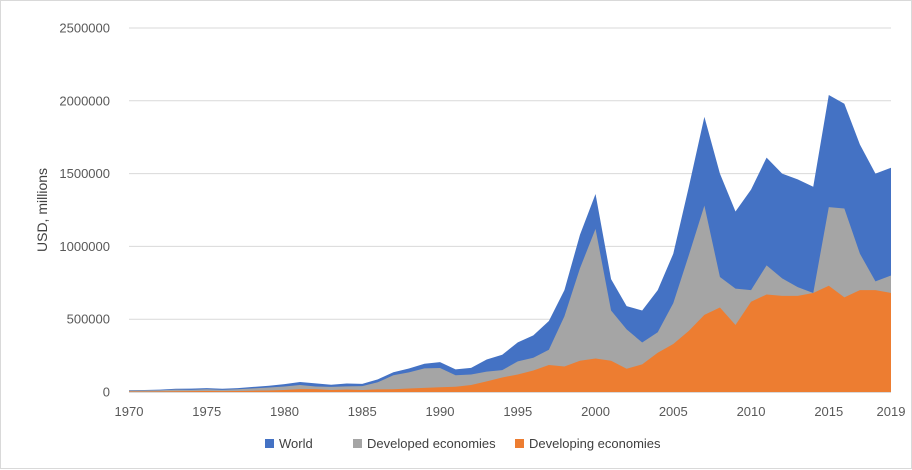  Describe the element at coordinates (751, 411) in the screenshot. I see `x-tick-label: 2010` at that location.